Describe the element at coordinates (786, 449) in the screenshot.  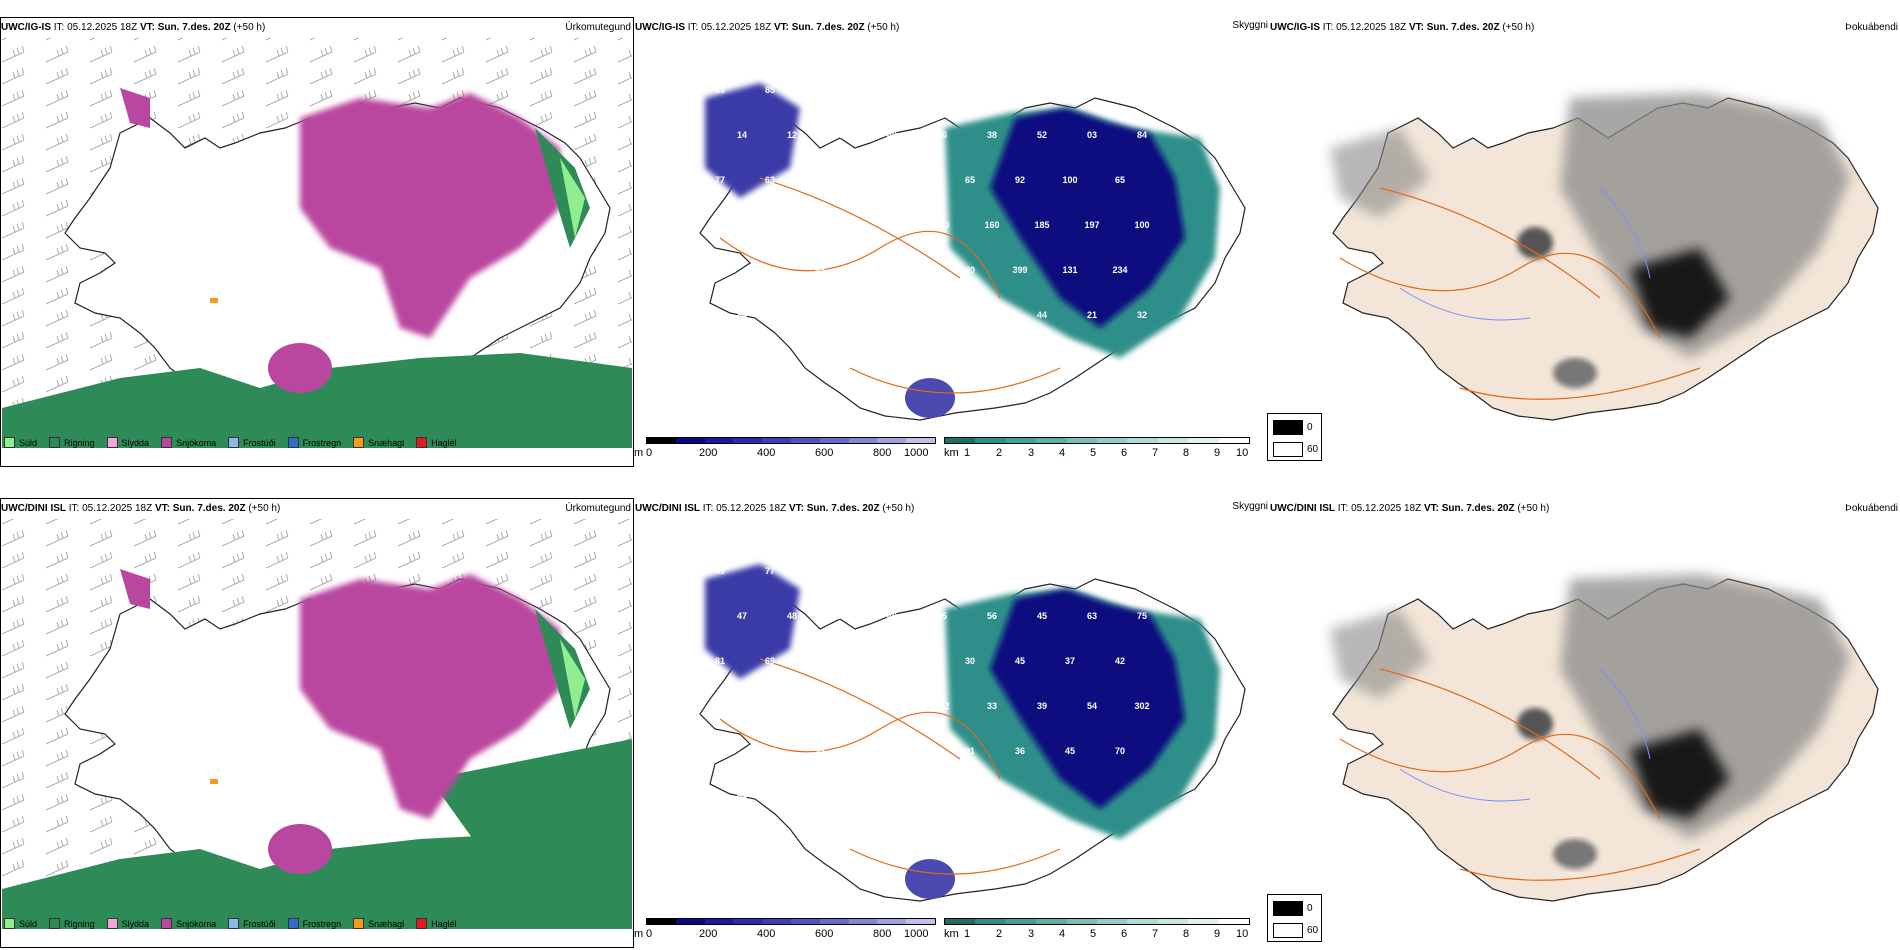
I see `cloud-base-colorbar-row1: m 0 200 400 600 800 1000` at that location.